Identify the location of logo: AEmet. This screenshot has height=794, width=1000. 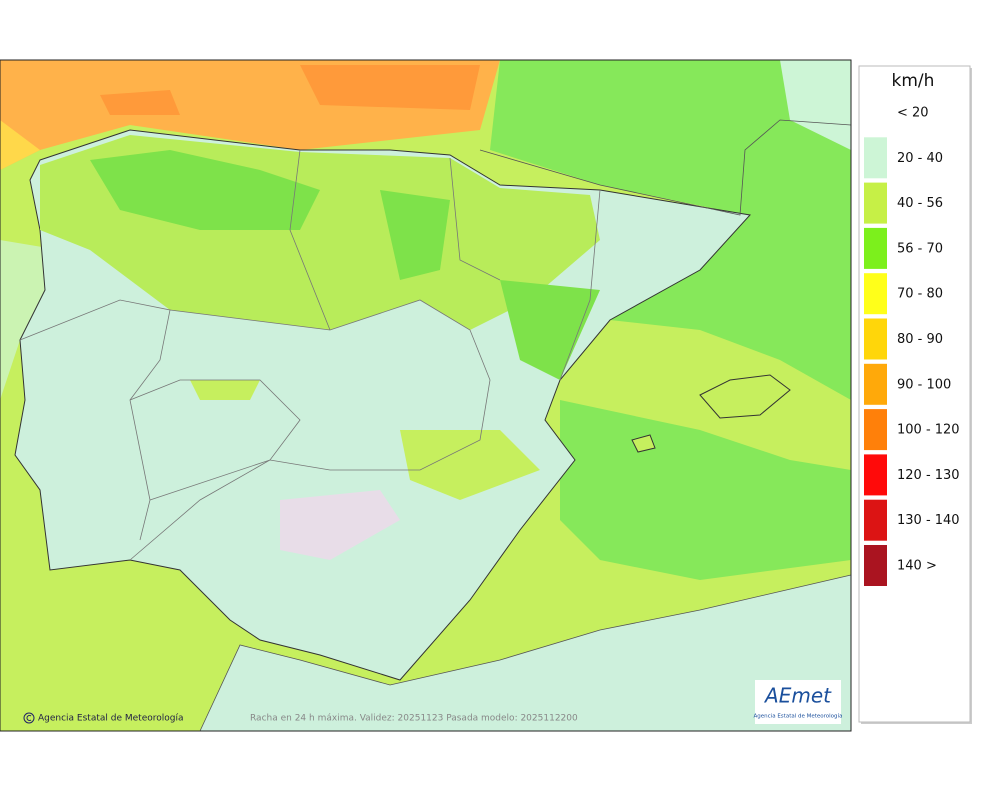
(797, 696).